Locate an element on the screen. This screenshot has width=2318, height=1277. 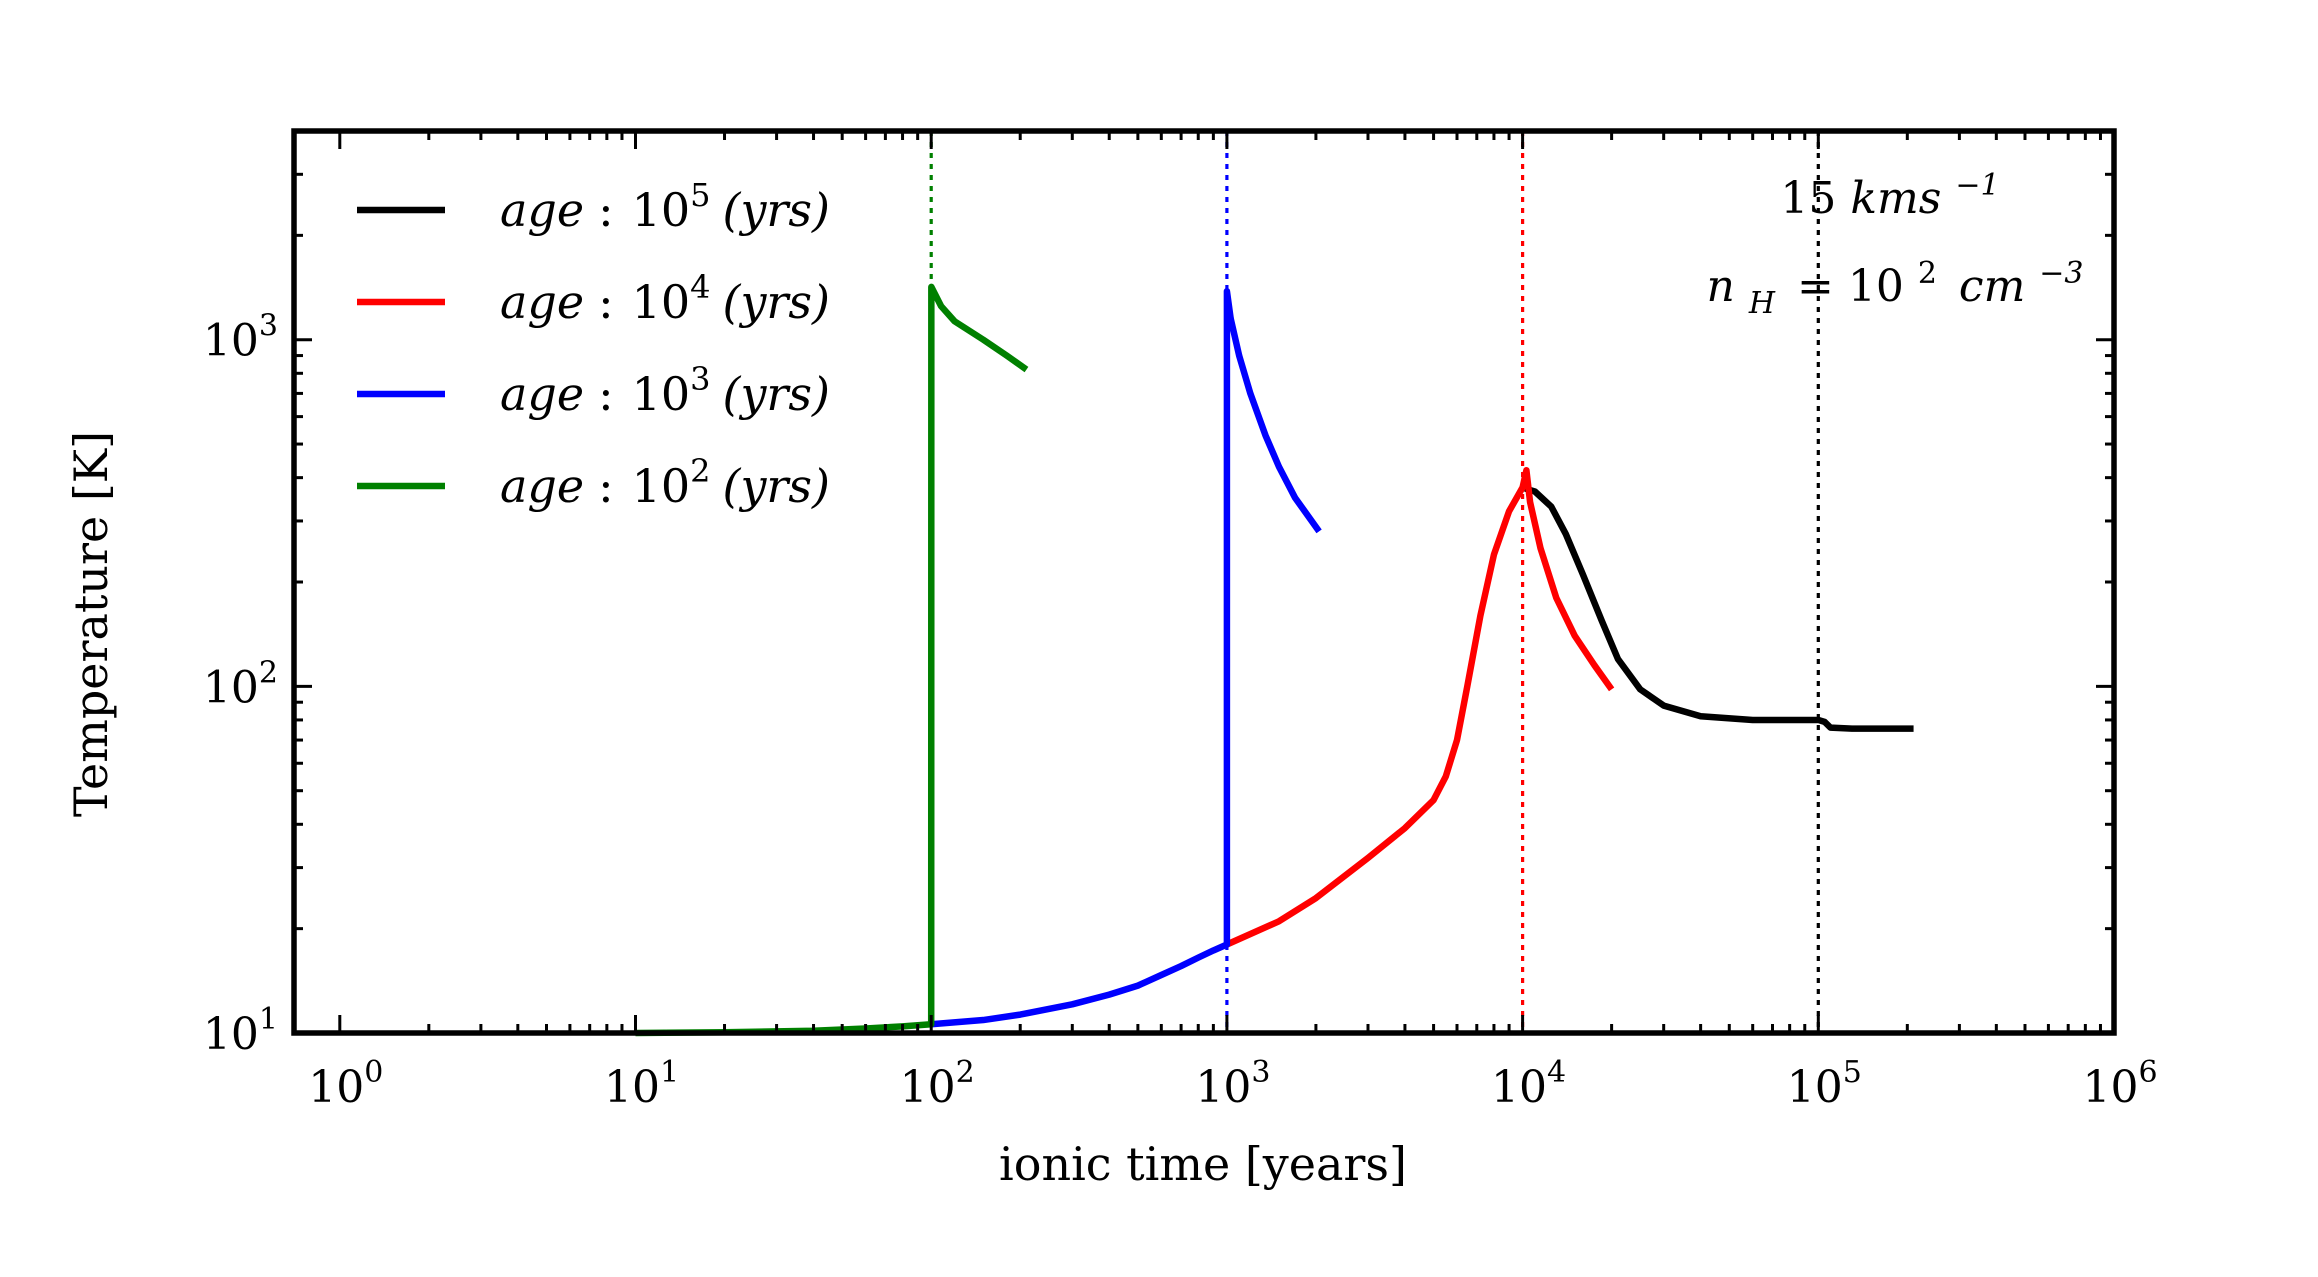
y-tick-label-exponent: 3 is located at coordinates (268, 326).